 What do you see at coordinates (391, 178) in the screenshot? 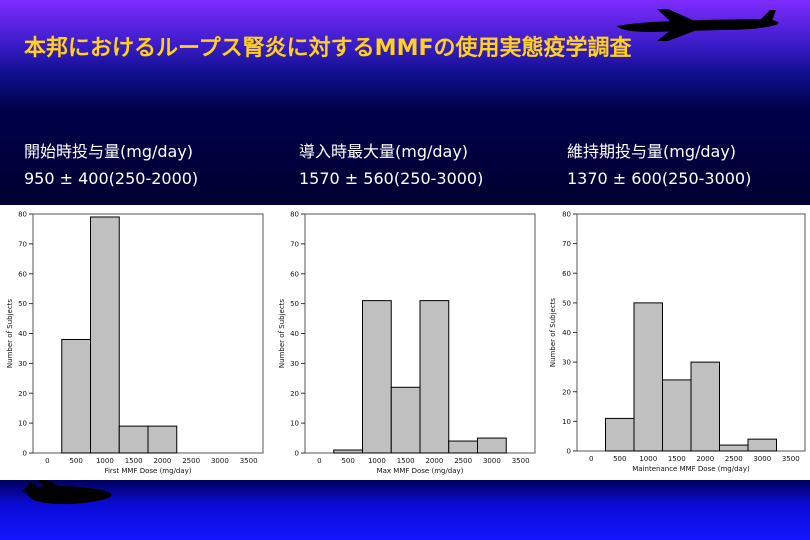
I see `stat-value: 1570 ± 560(250-3000)` at bounding box center [391, 178].